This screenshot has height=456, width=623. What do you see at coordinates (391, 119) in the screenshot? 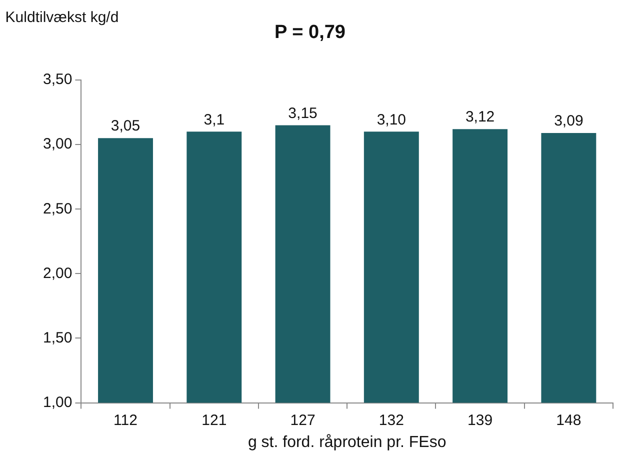
I see `data-label: 3,10` at bounding box center [391, 119].